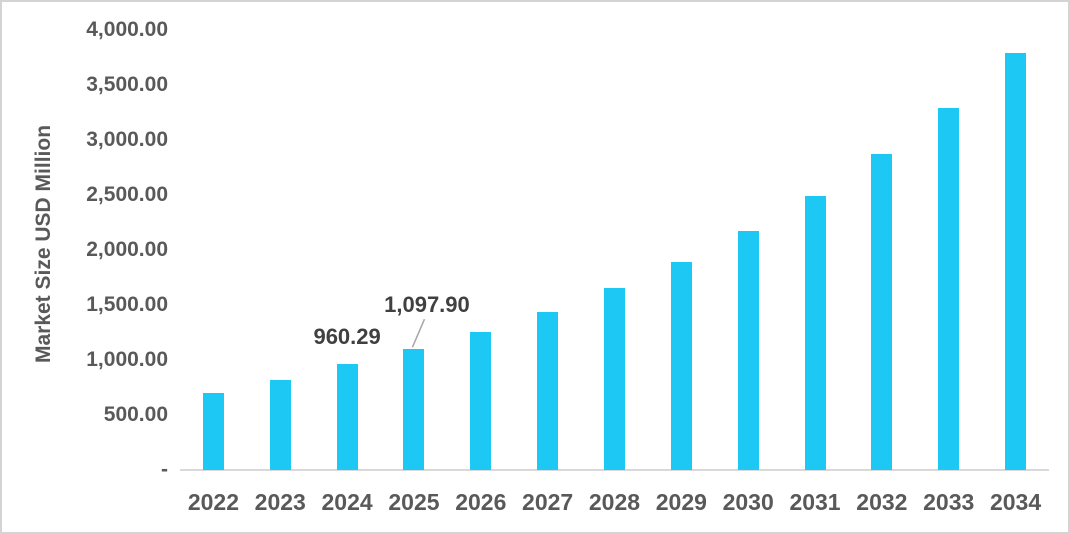 This screenshot has width=1070, height=534. I want to click on bar-2024, so click(347, 417).